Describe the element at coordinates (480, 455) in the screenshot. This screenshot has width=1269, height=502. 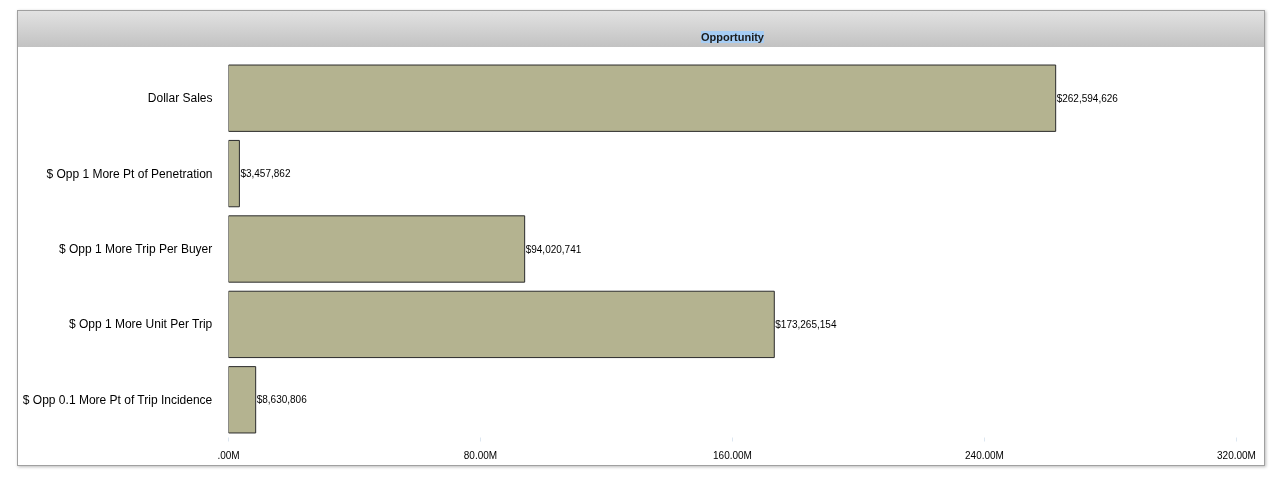
I see `x-tick-label: 80.00M` at that location.